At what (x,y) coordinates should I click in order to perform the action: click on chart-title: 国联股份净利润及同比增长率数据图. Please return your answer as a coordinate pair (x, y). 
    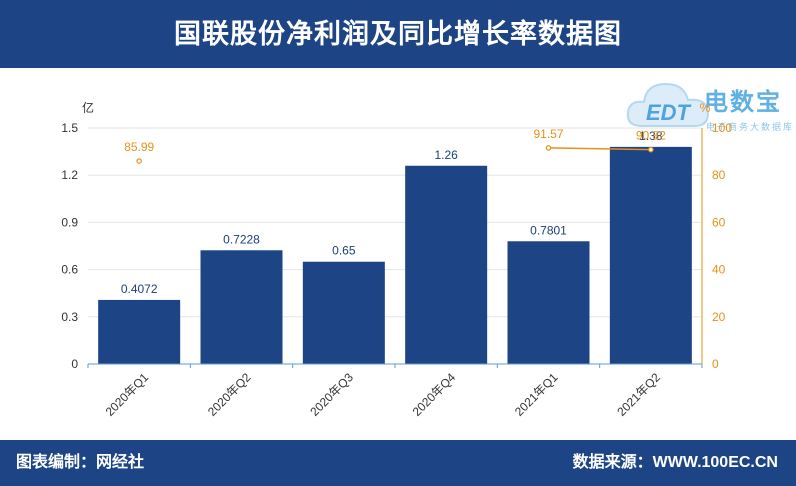
    Looking at the image, I should click on (398, 34).